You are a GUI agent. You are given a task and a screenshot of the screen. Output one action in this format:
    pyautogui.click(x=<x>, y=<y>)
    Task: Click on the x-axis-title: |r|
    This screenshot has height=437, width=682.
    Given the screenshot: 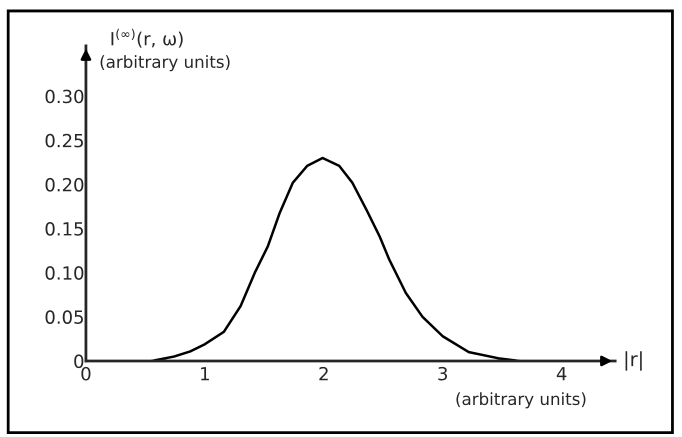 What is the action you would take?
    pyautogui.click(x=634, y=361)
    